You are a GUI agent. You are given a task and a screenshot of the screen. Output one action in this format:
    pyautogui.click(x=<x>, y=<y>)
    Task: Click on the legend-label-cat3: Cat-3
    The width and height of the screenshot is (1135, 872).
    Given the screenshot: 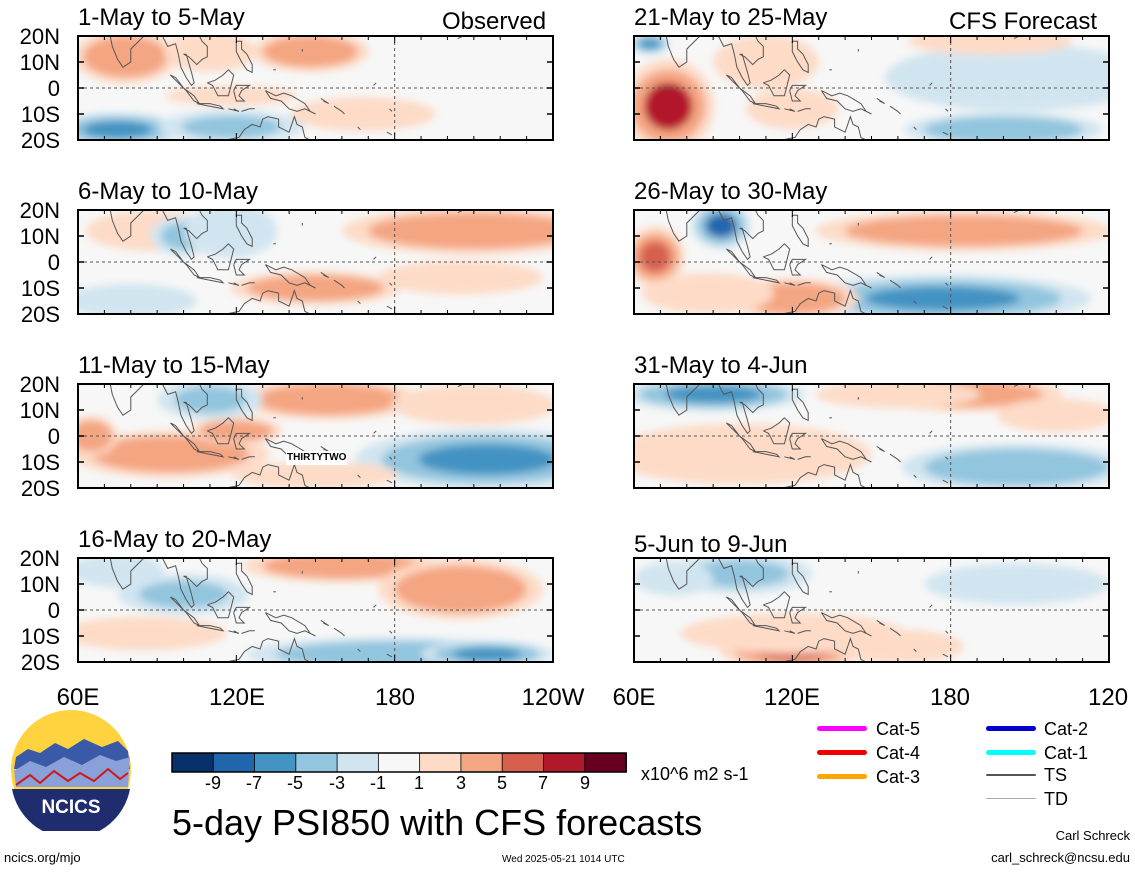 What is the action you would take?
    pyautogui.click(x=898, y=777)
    